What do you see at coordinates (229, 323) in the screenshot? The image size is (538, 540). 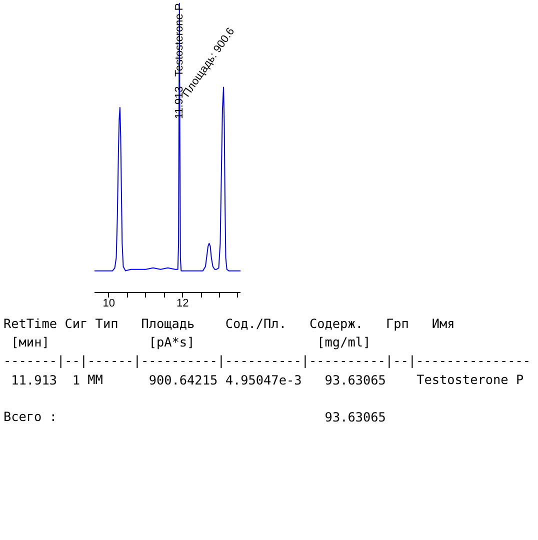 I see `text: RetTime Сиг Тип Площадь Сод./Пл. Содерж. Грп Имя` at bounding box center [229, 323].